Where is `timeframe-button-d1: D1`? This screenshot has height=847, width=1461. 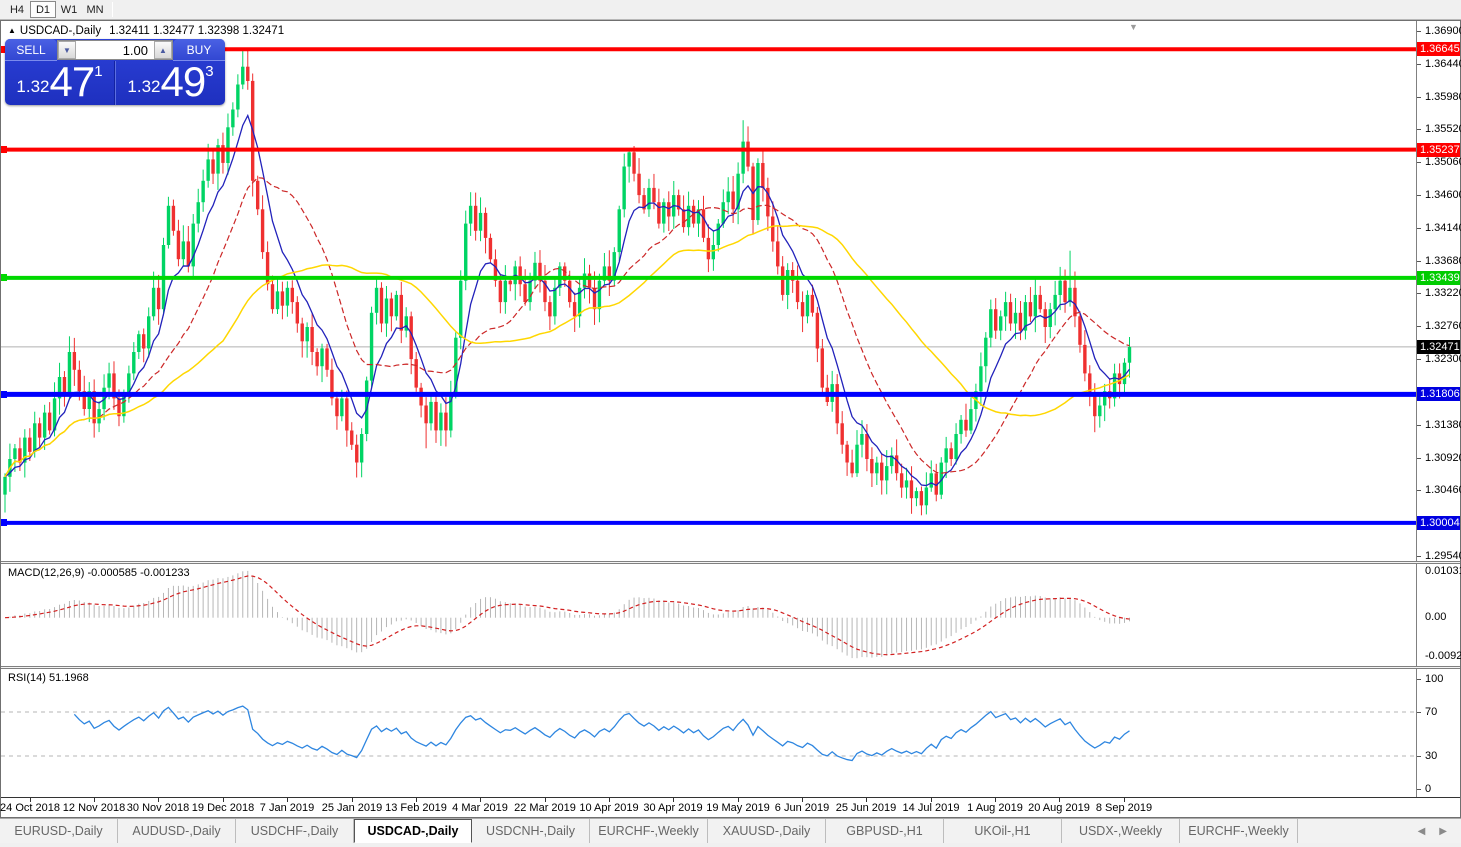
timeframe-button-d1: D1 is located at coordinates (43, 9).